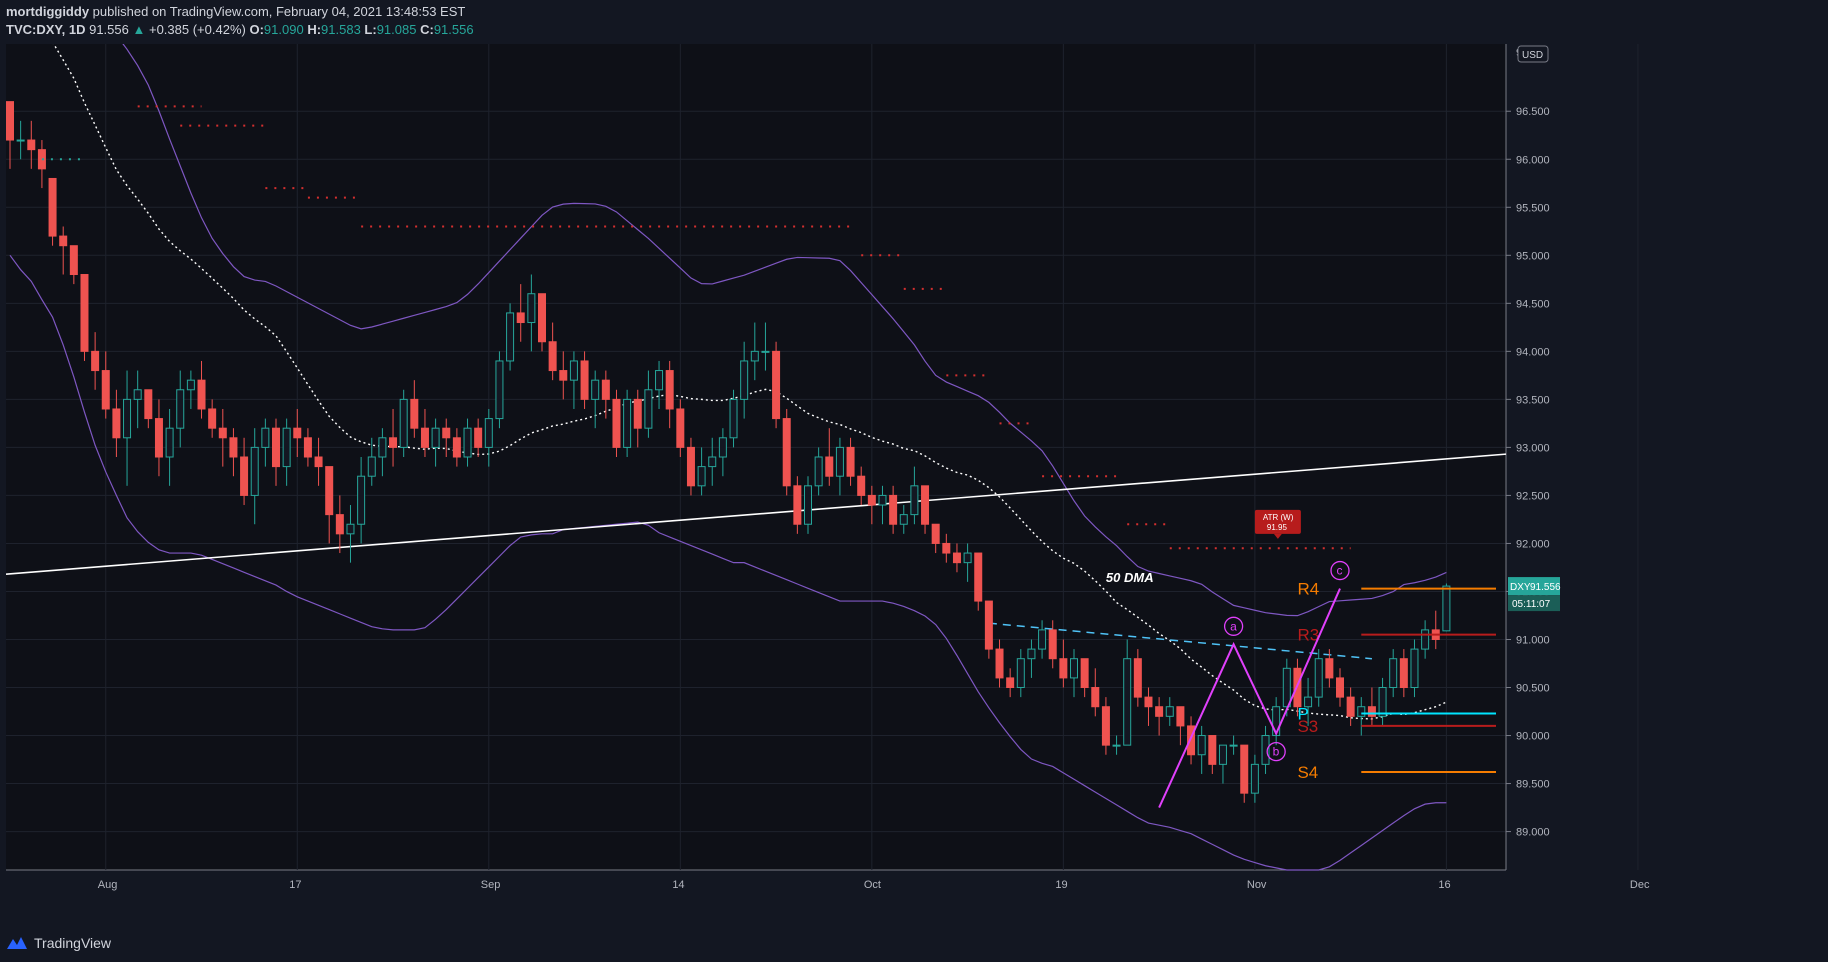 This screenshot has height=962, width=1828. What do you see at coordinates (341, 29) in the screenshot?
I see `high-value: 91.583` at bounding box center [341, 29].